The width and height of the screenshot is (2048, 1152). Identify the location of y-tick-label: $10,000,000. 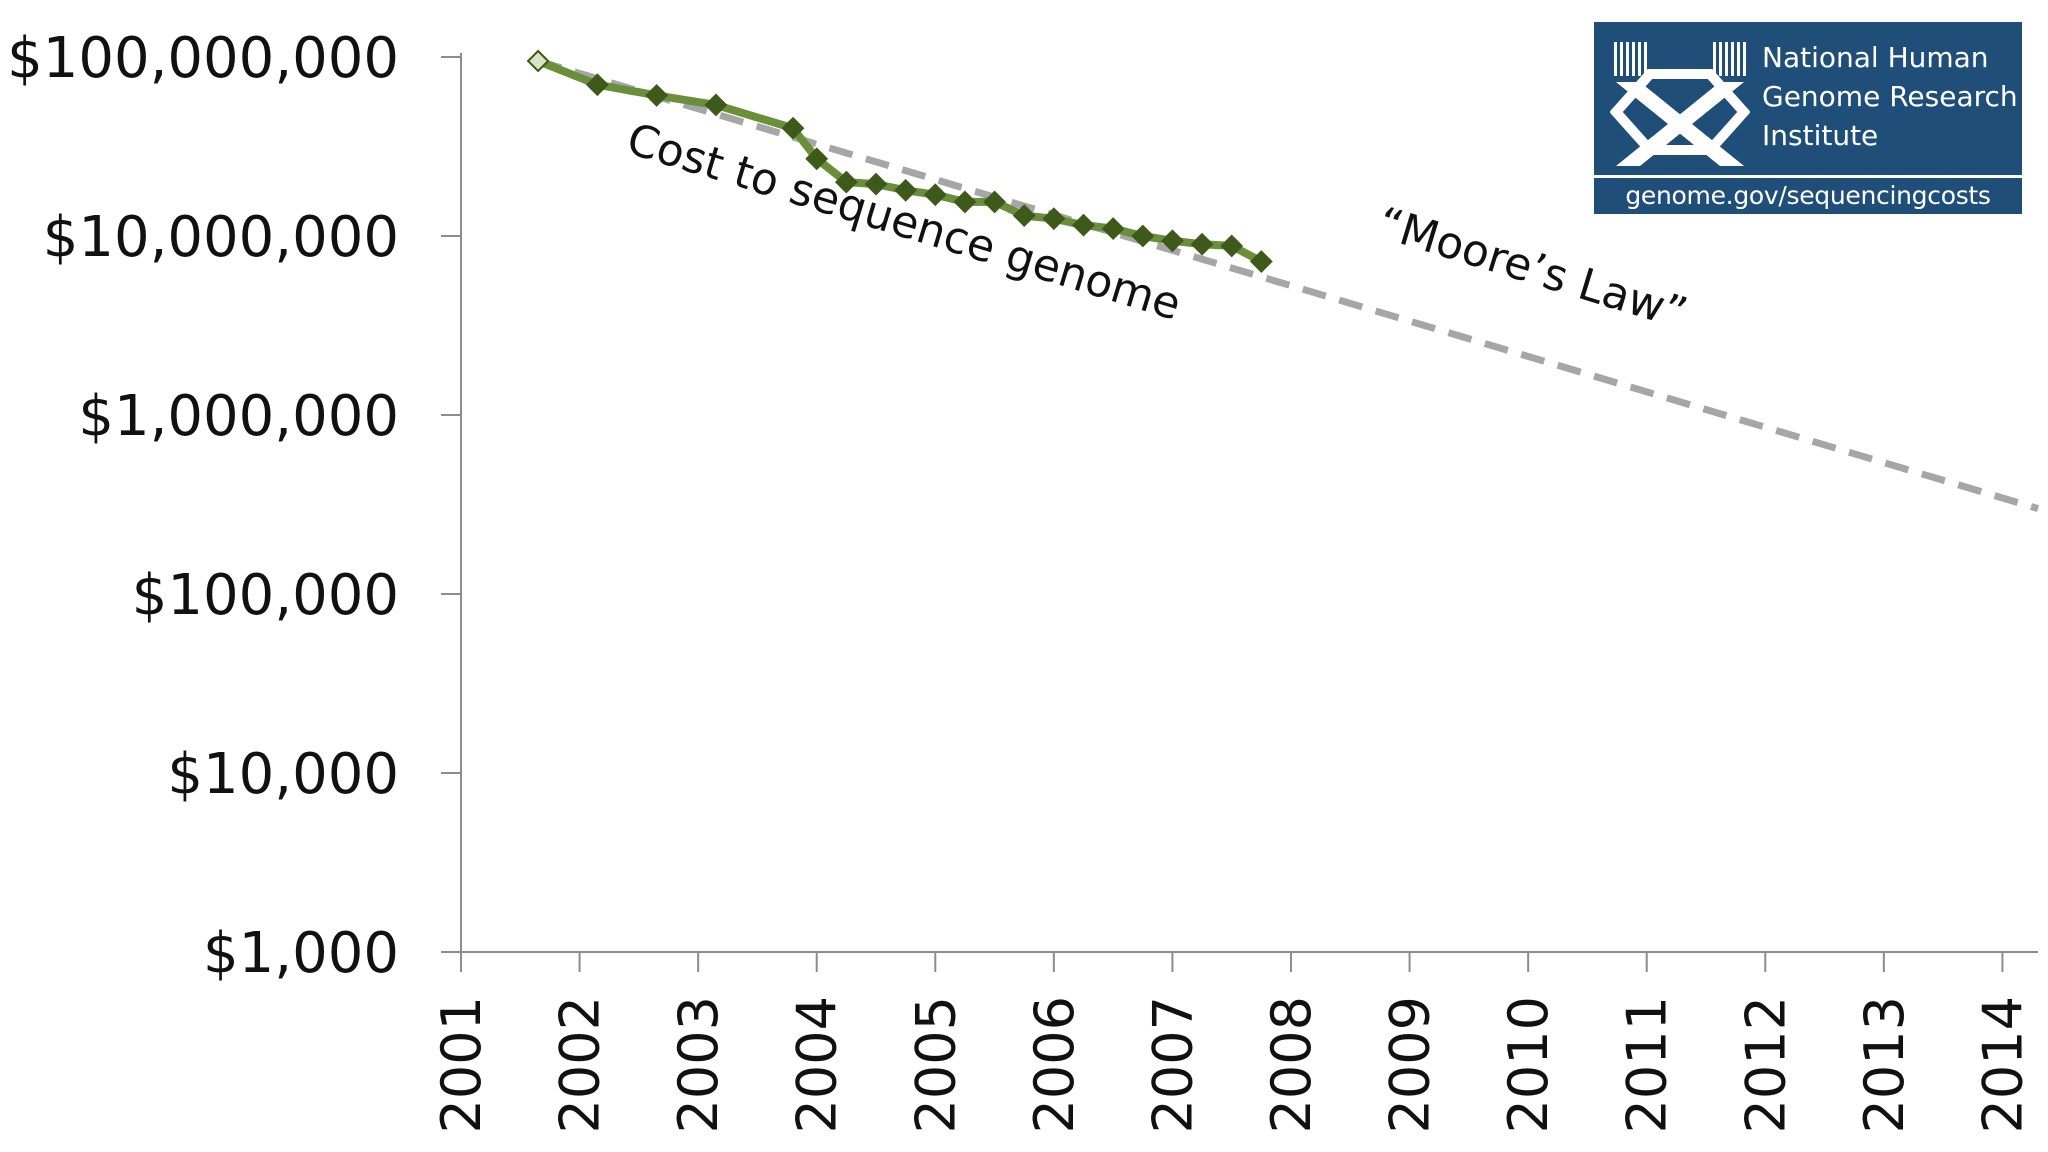
(221, 237).